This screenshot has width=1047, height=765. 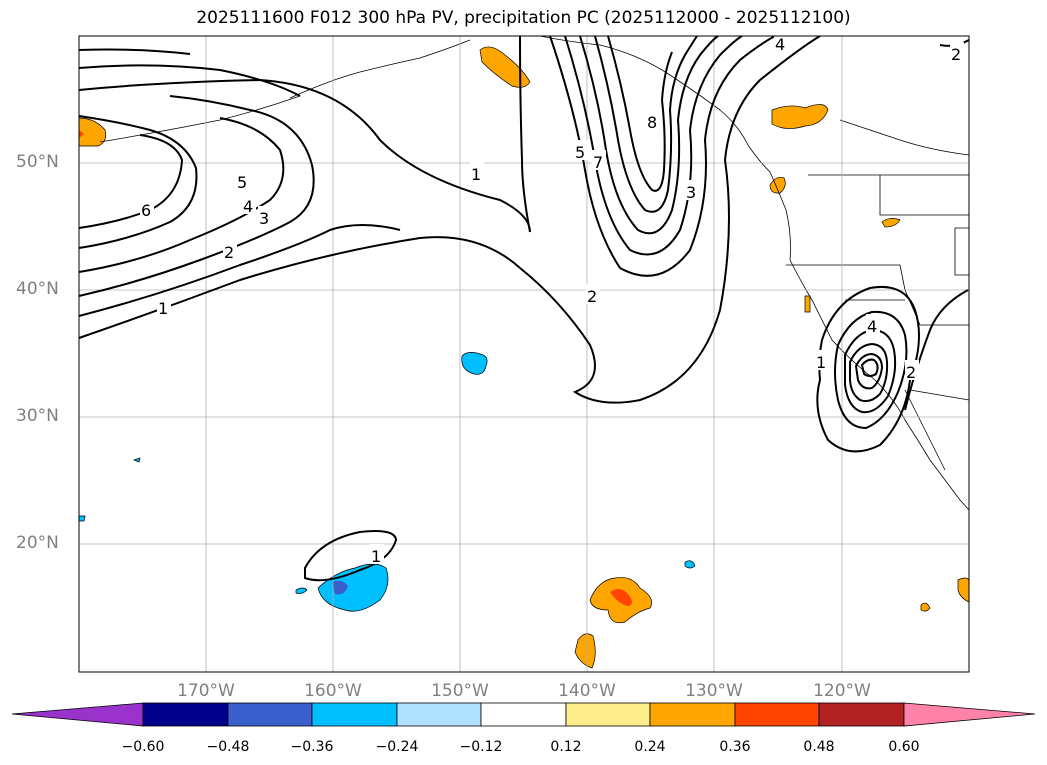 What do you see at coordinates (714, 691) in the screenshot?
I see `lon-label-130w: 130°W` at bounding box center [714, 691].